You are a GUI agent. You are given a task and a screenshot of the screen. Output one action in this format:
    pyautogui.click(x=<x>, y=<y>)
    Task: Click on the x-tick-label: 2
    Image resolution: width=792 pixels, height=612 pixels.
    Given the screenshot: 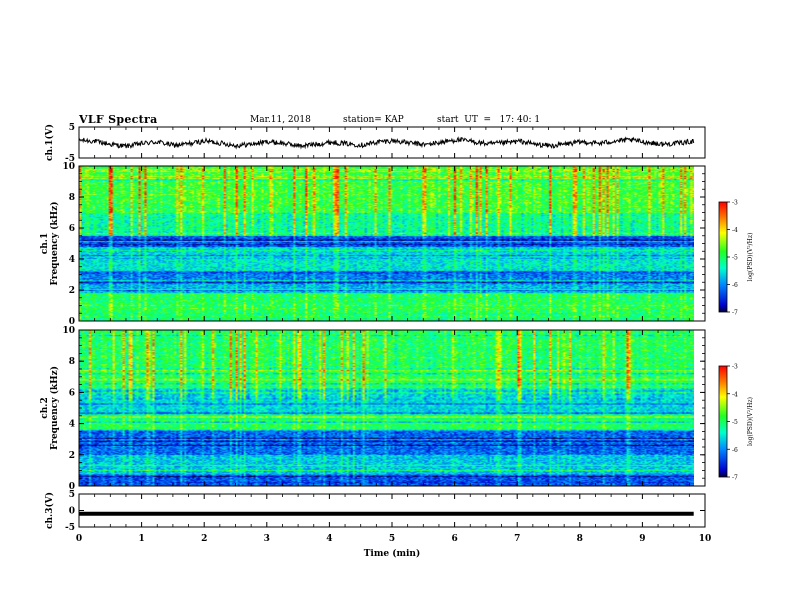 What is the action you would take?
    pyautogui.click(x=204, y=539)
    